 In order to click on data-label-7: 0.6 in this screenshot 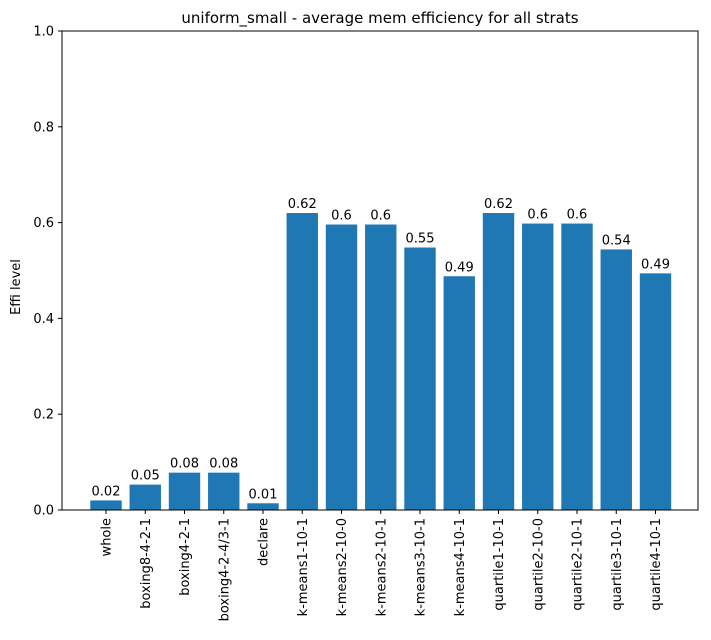, I will do `click(380, 216)`.